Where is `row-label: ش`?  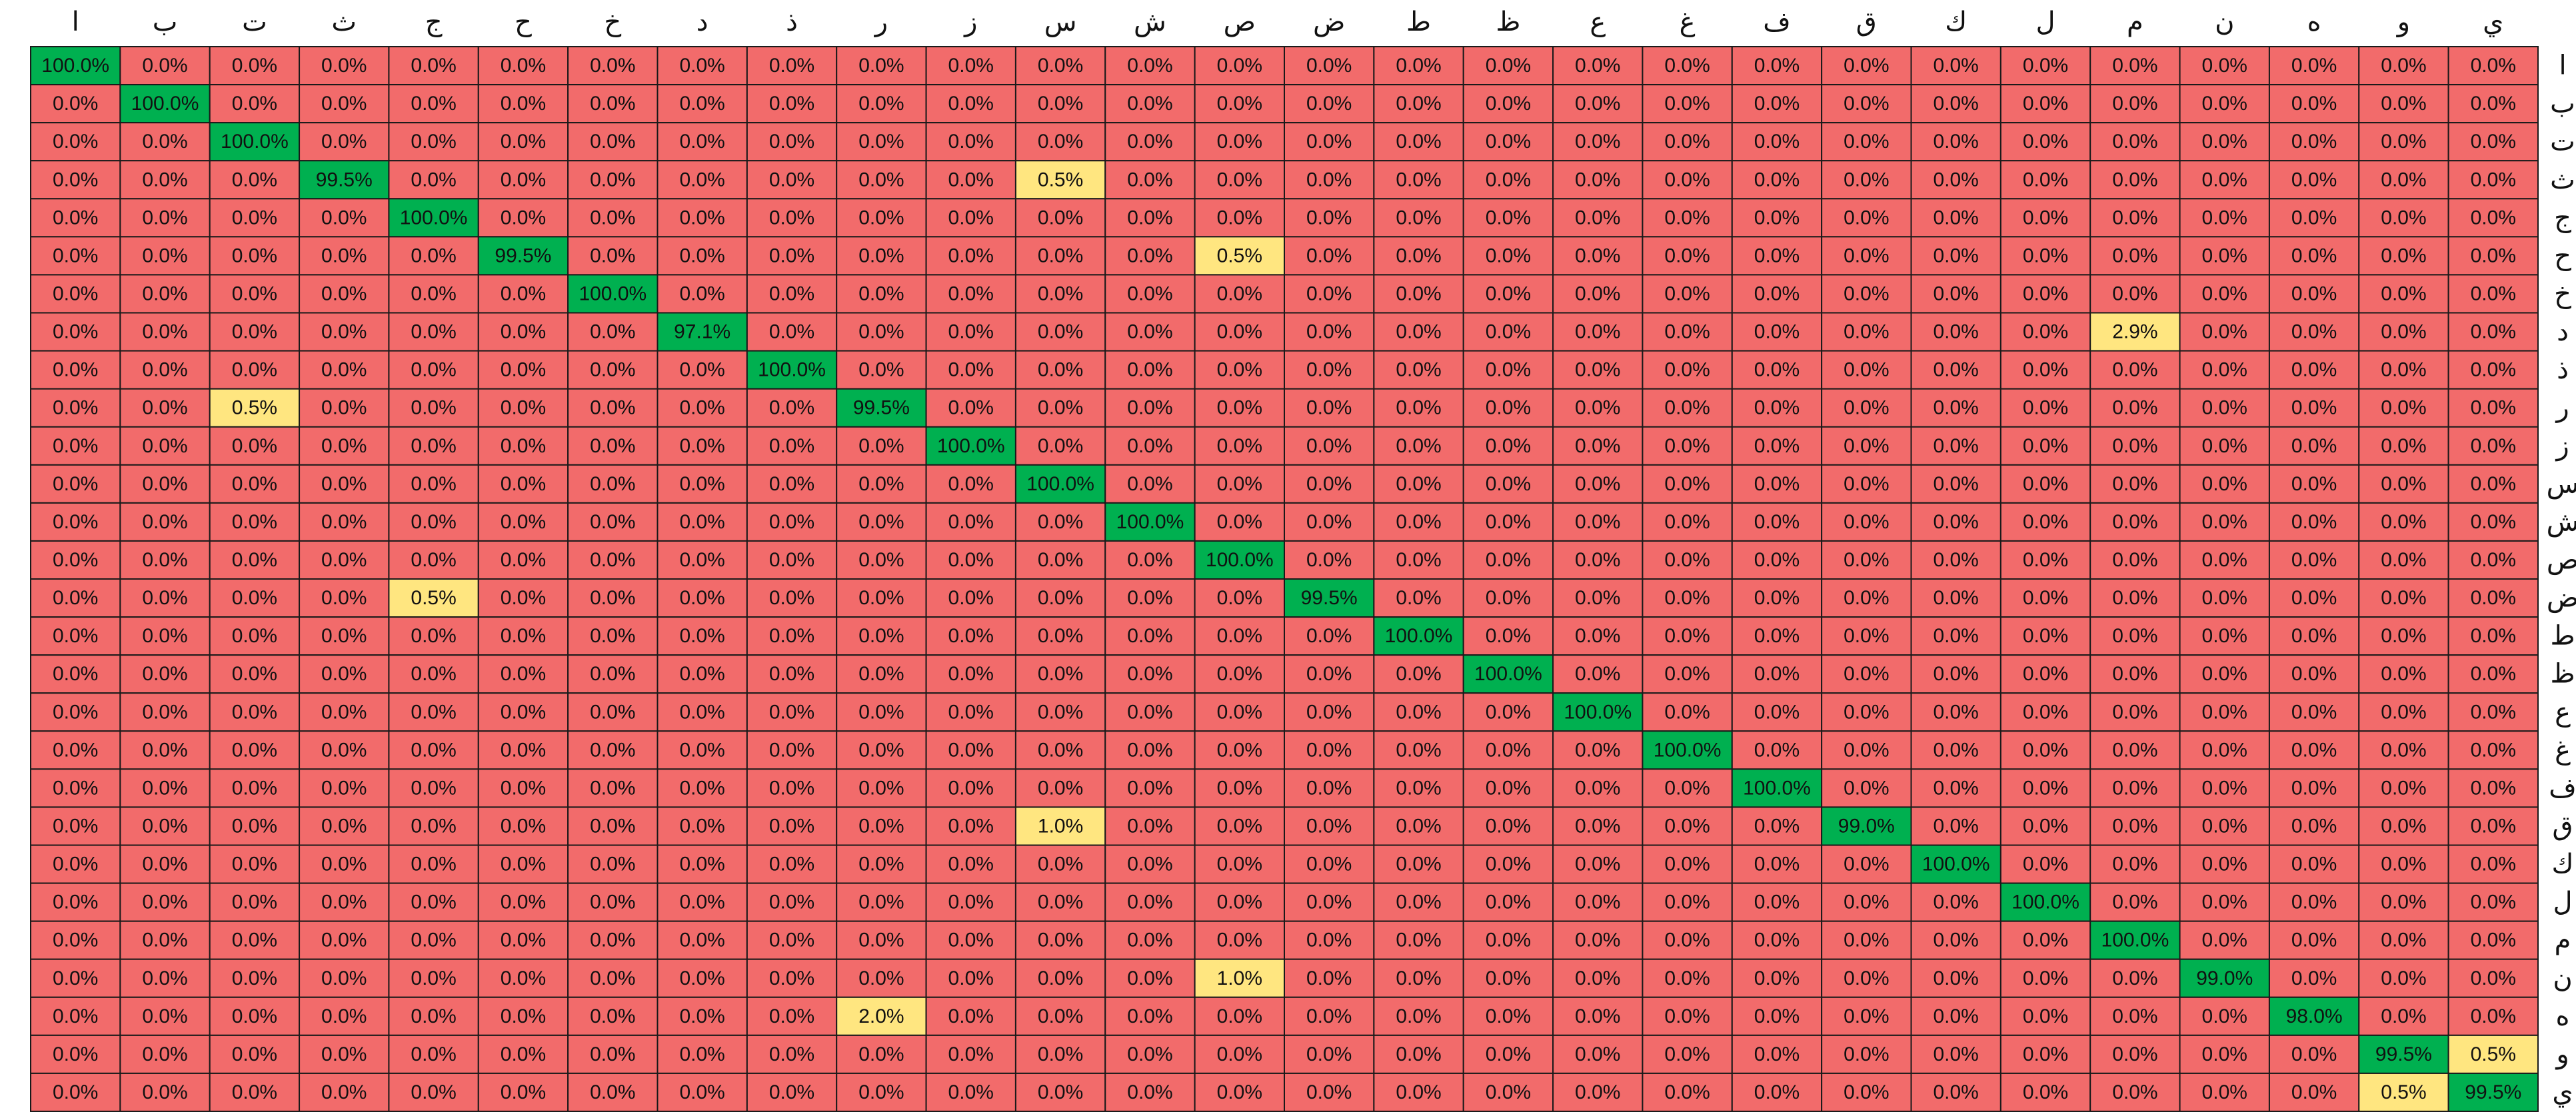 row-label: ش is located at coordinates (2561, 521).